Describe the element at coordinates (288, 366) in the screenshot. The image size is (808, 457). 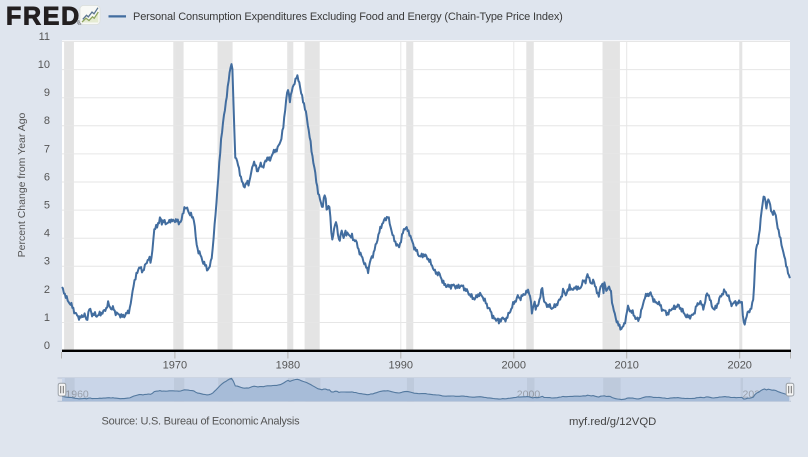
I see `svg-text: 1980` at that location.